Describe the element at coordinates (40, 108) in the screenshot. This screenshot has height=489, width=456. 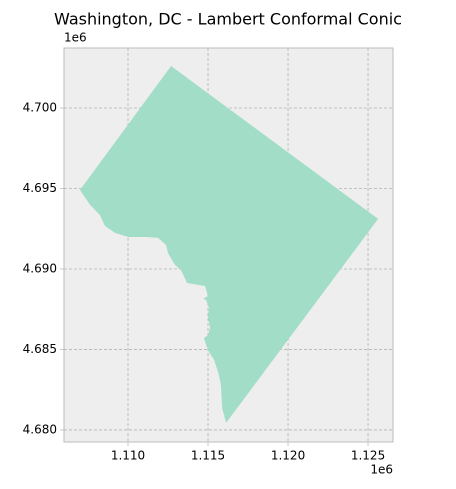
I see `y-tick-label: 4.700` at that location.